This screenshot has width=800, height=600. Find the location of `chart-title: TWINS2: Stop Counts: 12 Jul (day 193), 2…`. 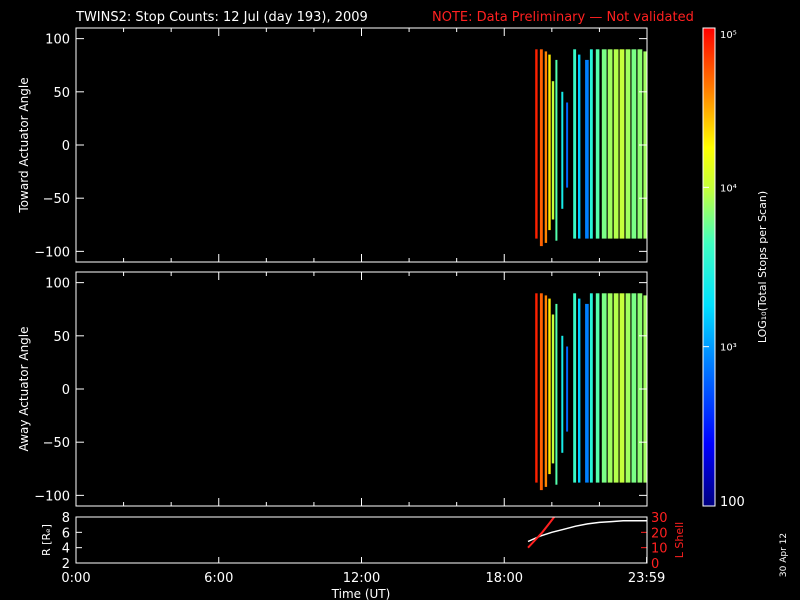

chart-title: TWINS2: Stop Counts: 12 Jul (day 193), 2… is located at coordinates (221, 17).